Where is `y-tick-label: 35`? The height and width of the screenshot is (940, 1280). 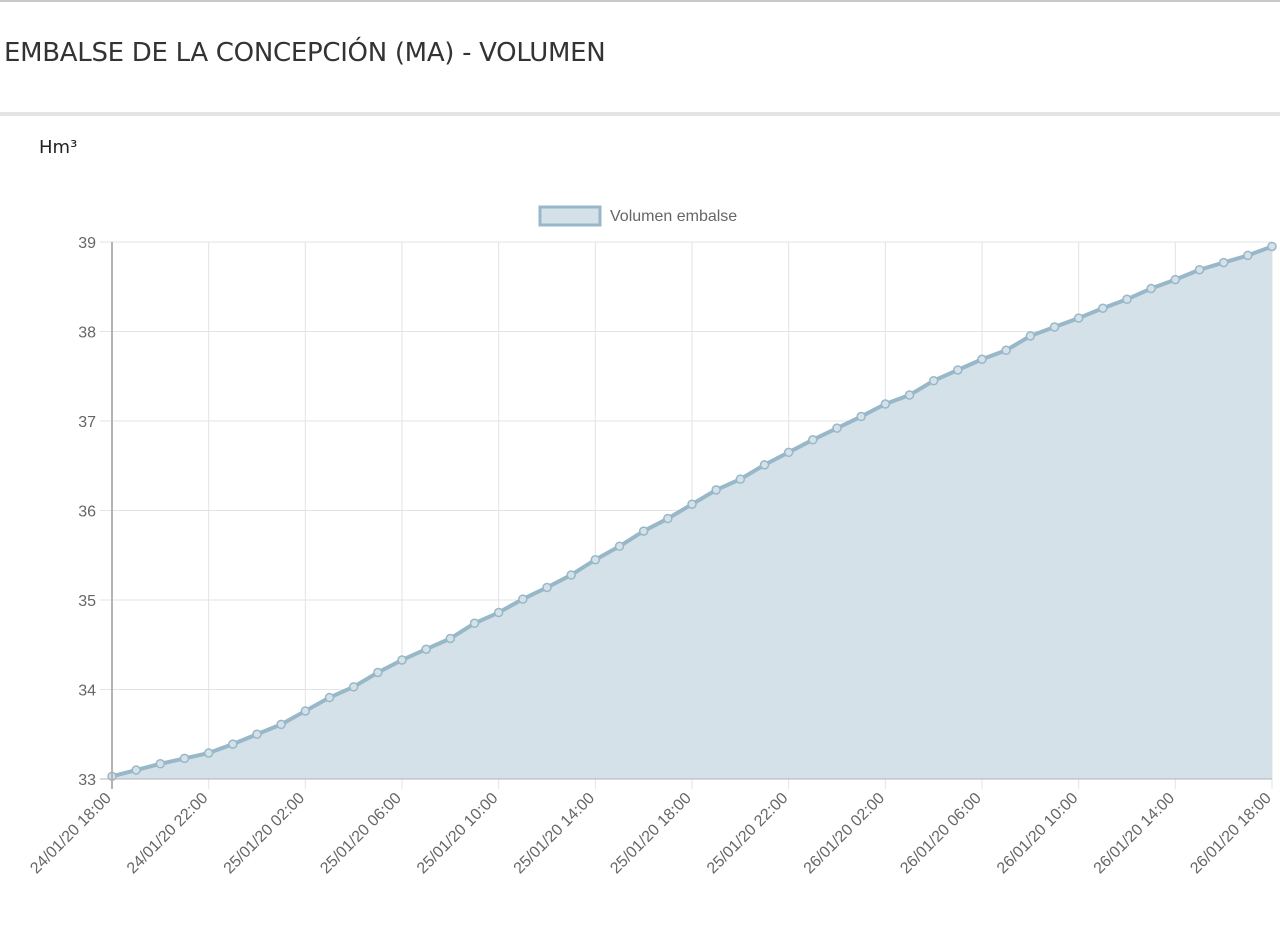
y-tick-label: 35 is located at coordinates (87, 601).